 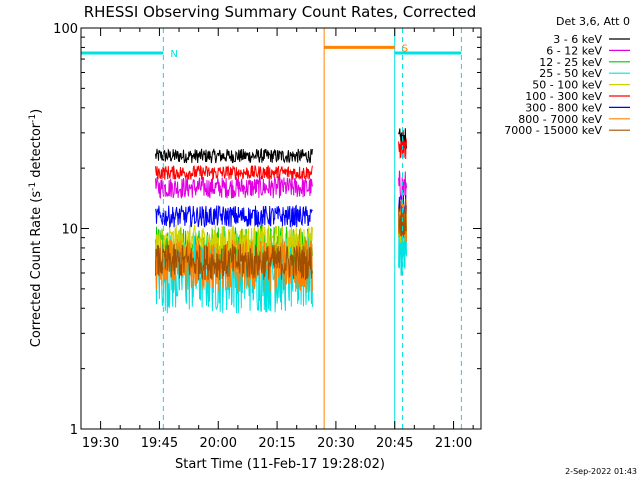 What do you see at coordinates (335, 443) in the screenshot?
I see `x-tick-label: 20:30` at bounding box center [335, 443].